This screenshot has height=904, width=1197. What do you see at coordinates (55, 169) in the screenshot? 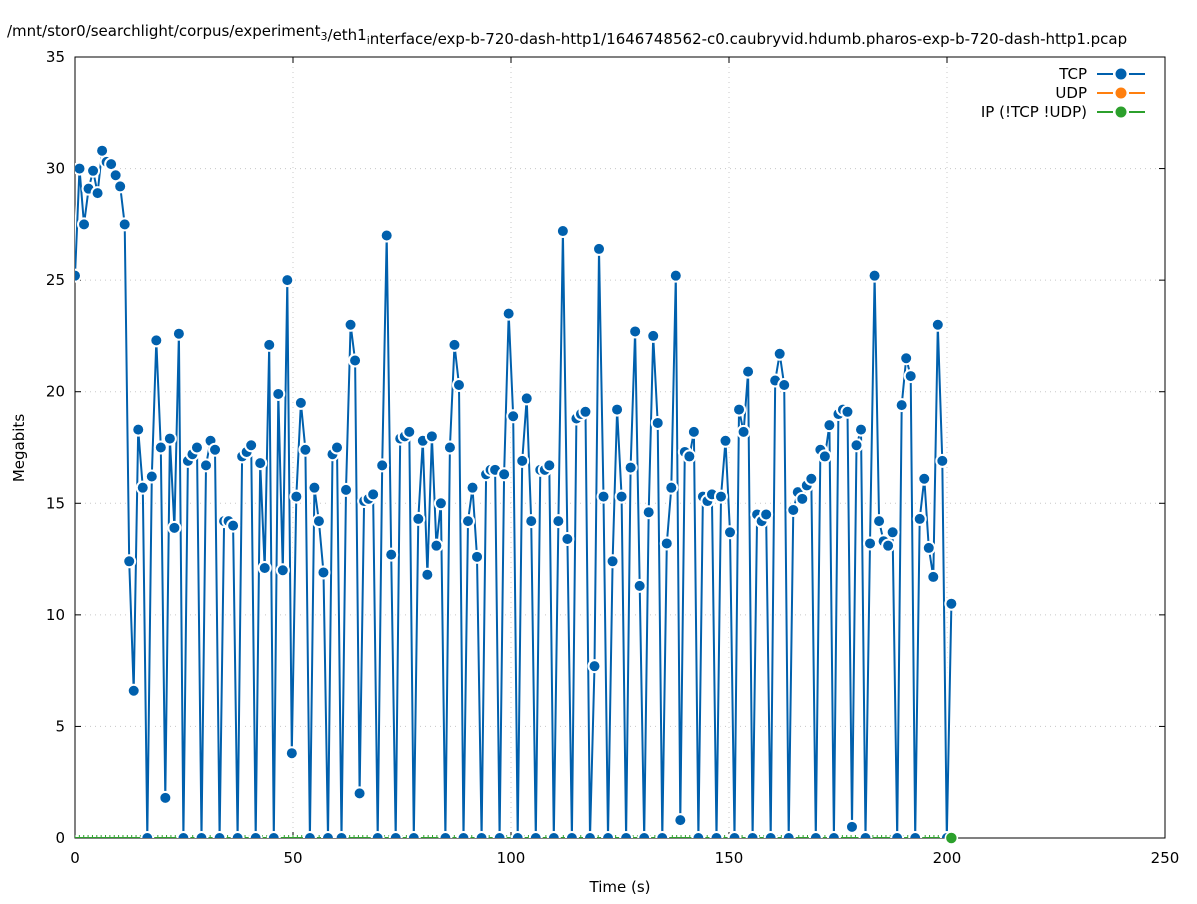
I see `y-tick-label: 30` at bounding box center [55, 169].